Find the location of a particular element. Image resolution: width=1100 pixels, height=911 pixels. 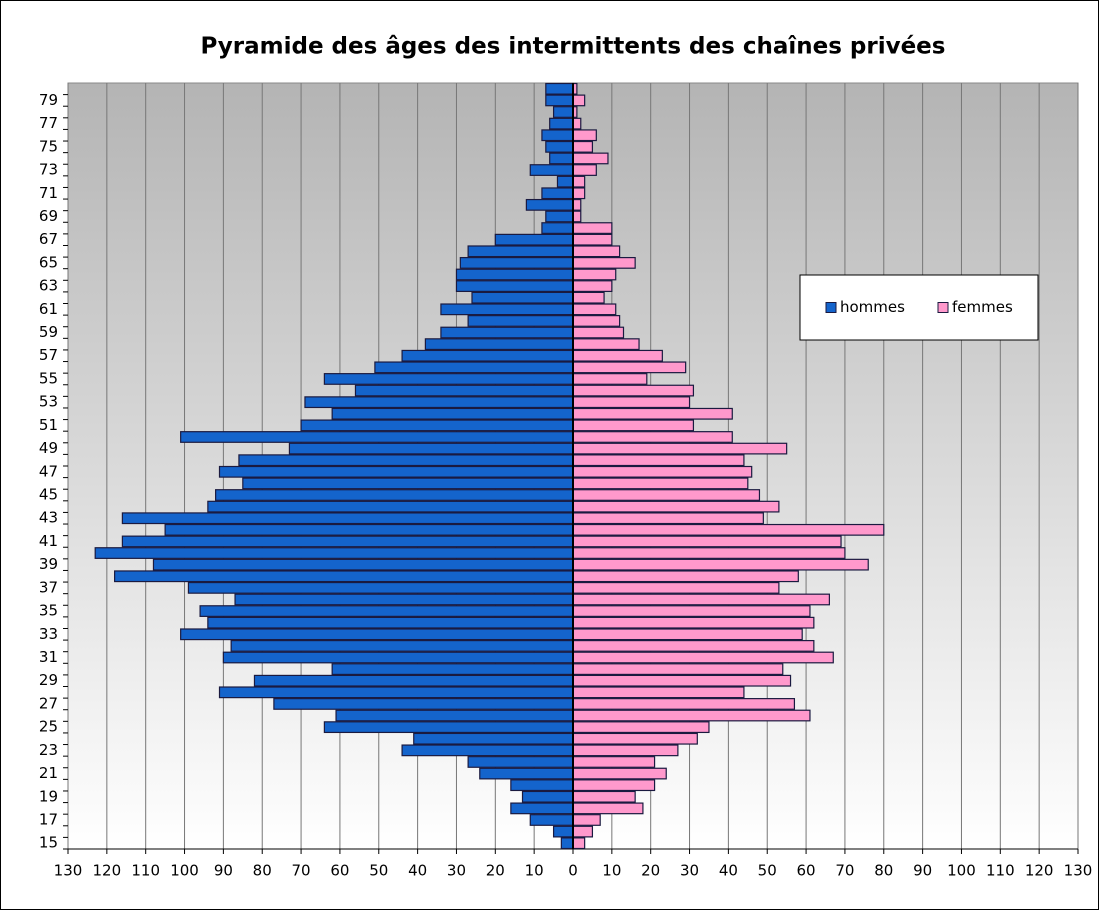

y-tick-label: 67 is located at coordinates (48, 239).